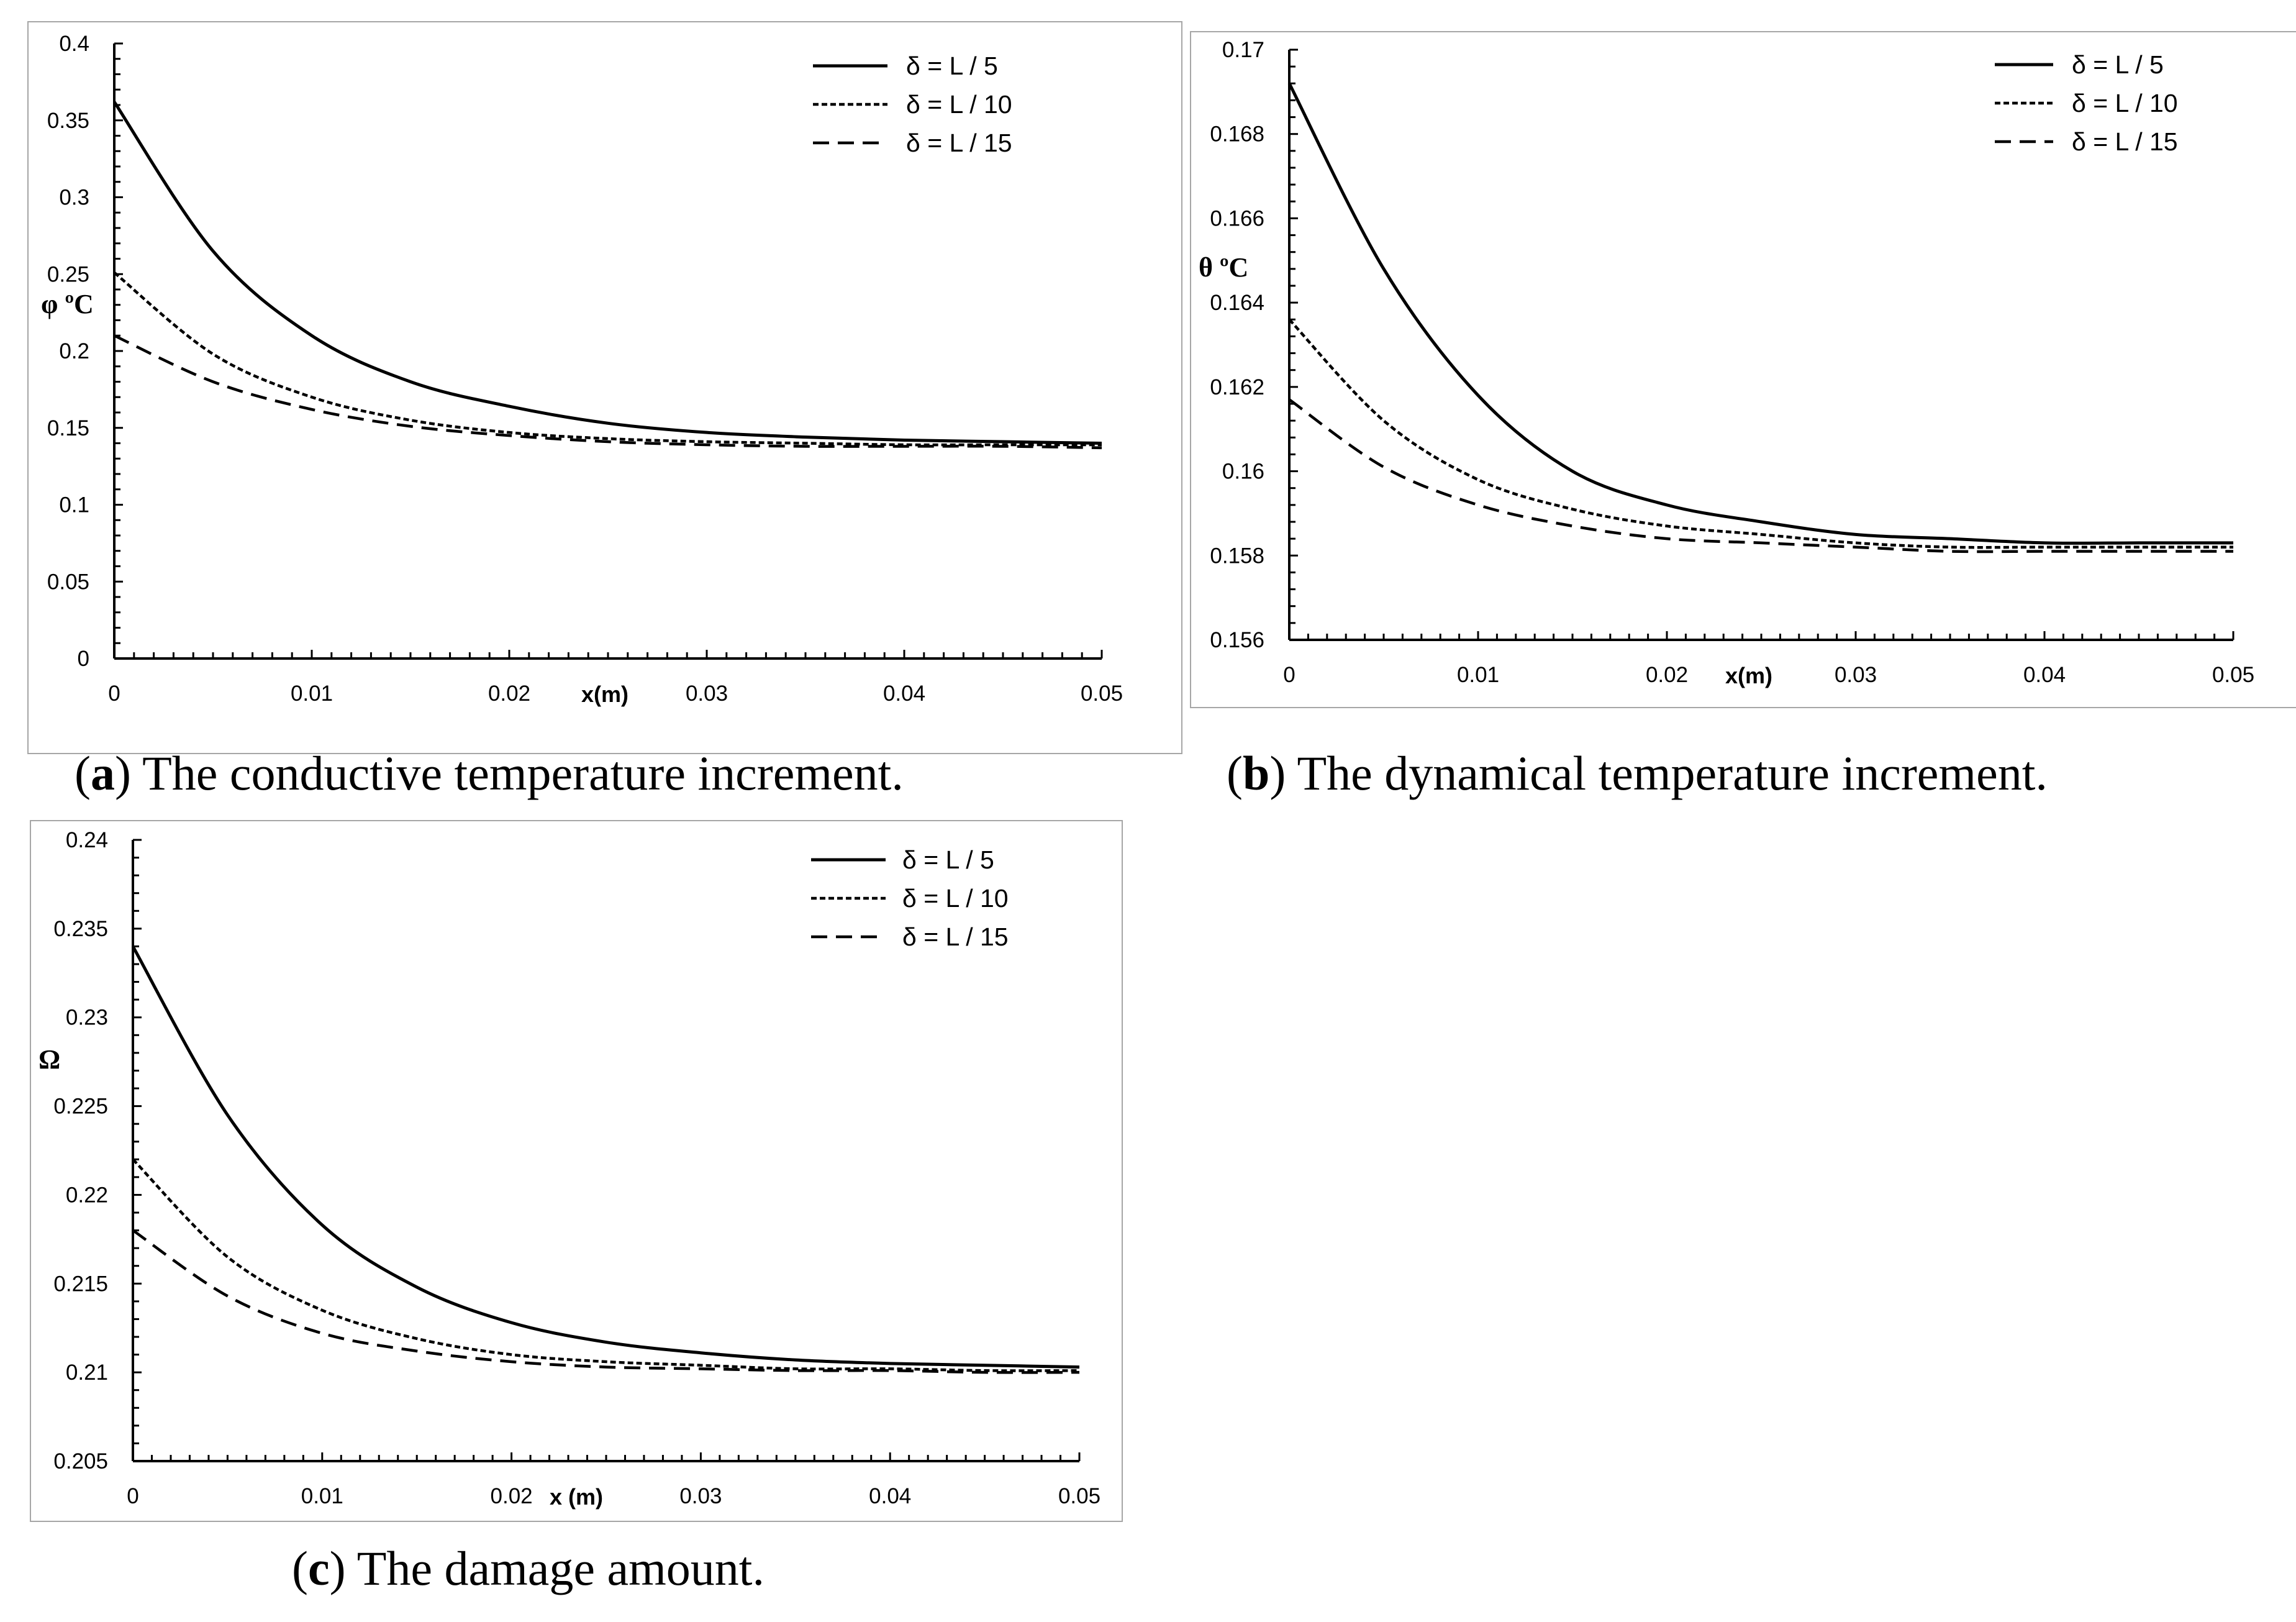 The width and height of the screenshot is (2296, 1622). I want to click on y-tick-label: 0.35, so click(68, 121).